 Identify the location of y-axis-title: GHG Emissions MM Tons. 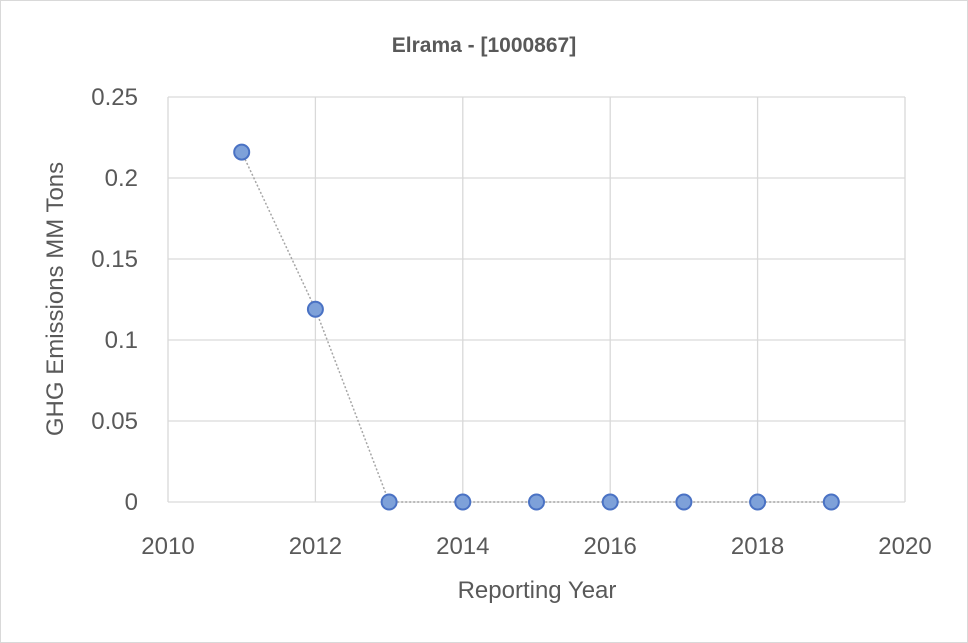
(55, 299).